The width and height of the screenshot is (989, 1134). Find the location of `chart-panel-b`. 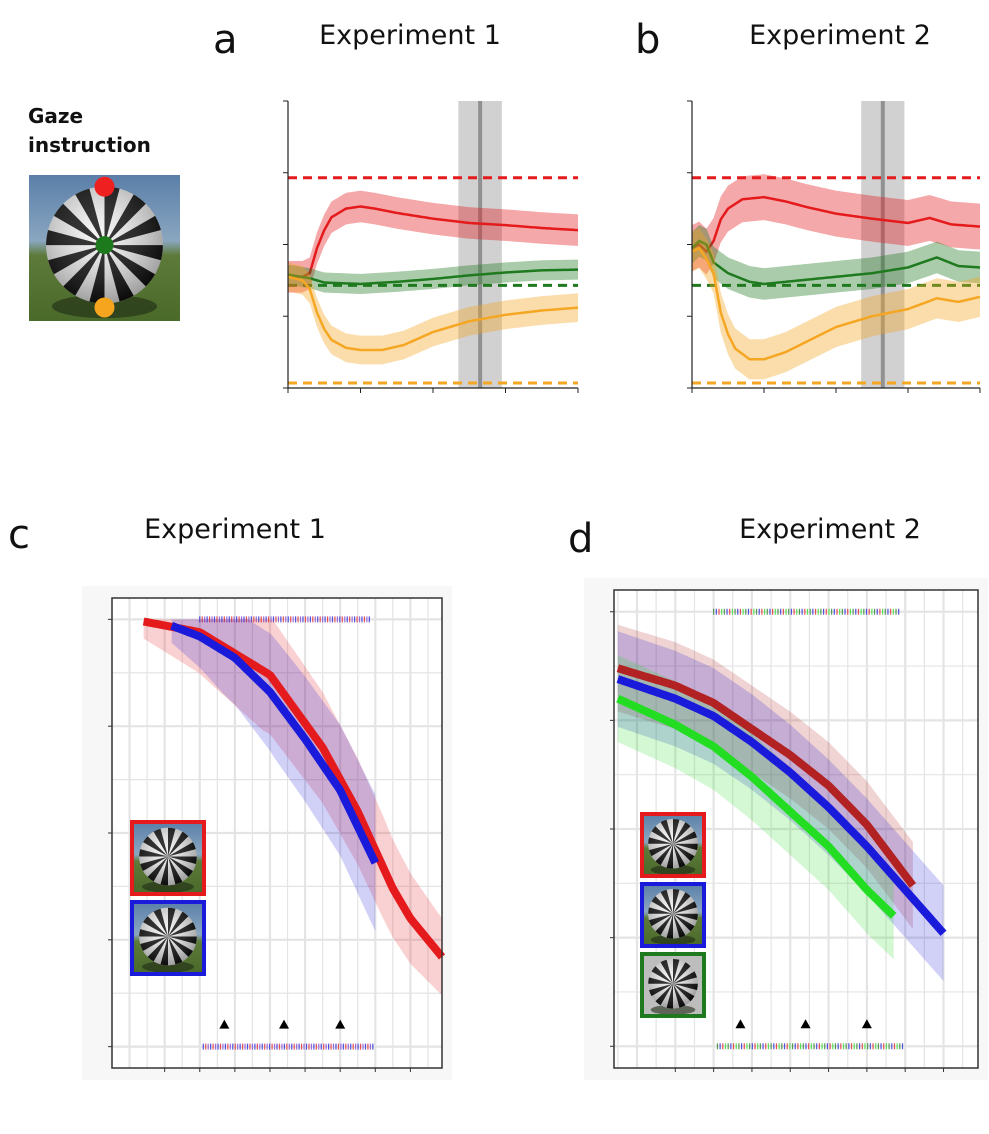

chart-panel-b is located at coordinates (834, 246).